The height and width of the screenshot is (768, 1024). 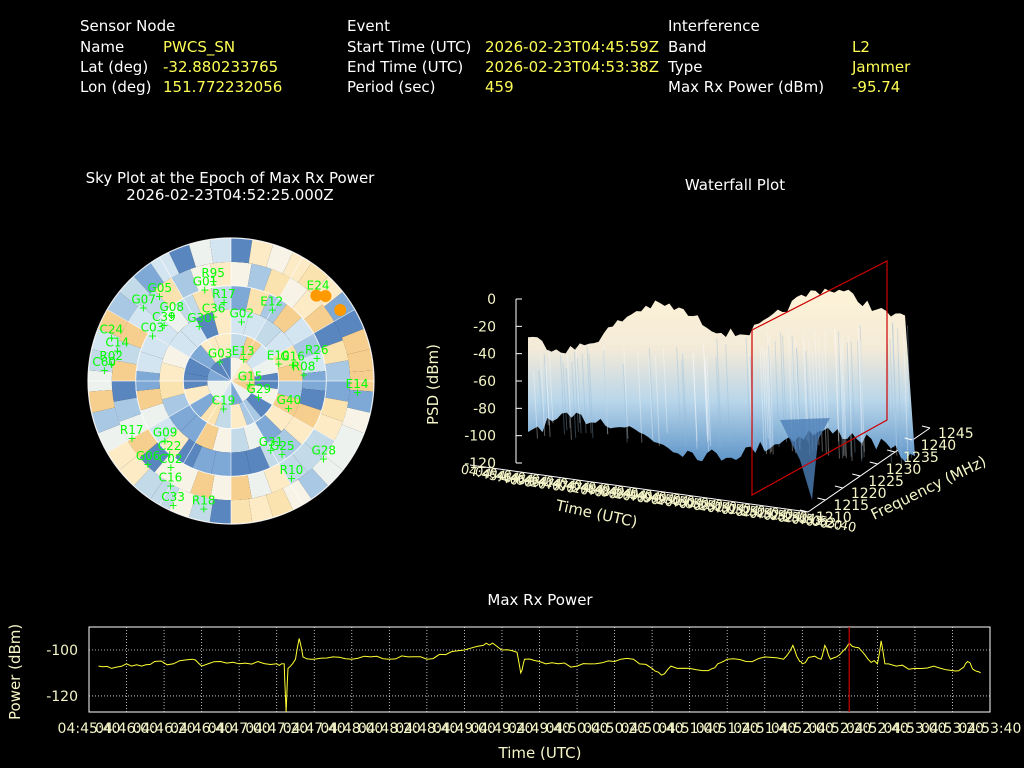 I want to click on maxrx-x-tick-label: 04:47:40, so click(x=314, y=729).